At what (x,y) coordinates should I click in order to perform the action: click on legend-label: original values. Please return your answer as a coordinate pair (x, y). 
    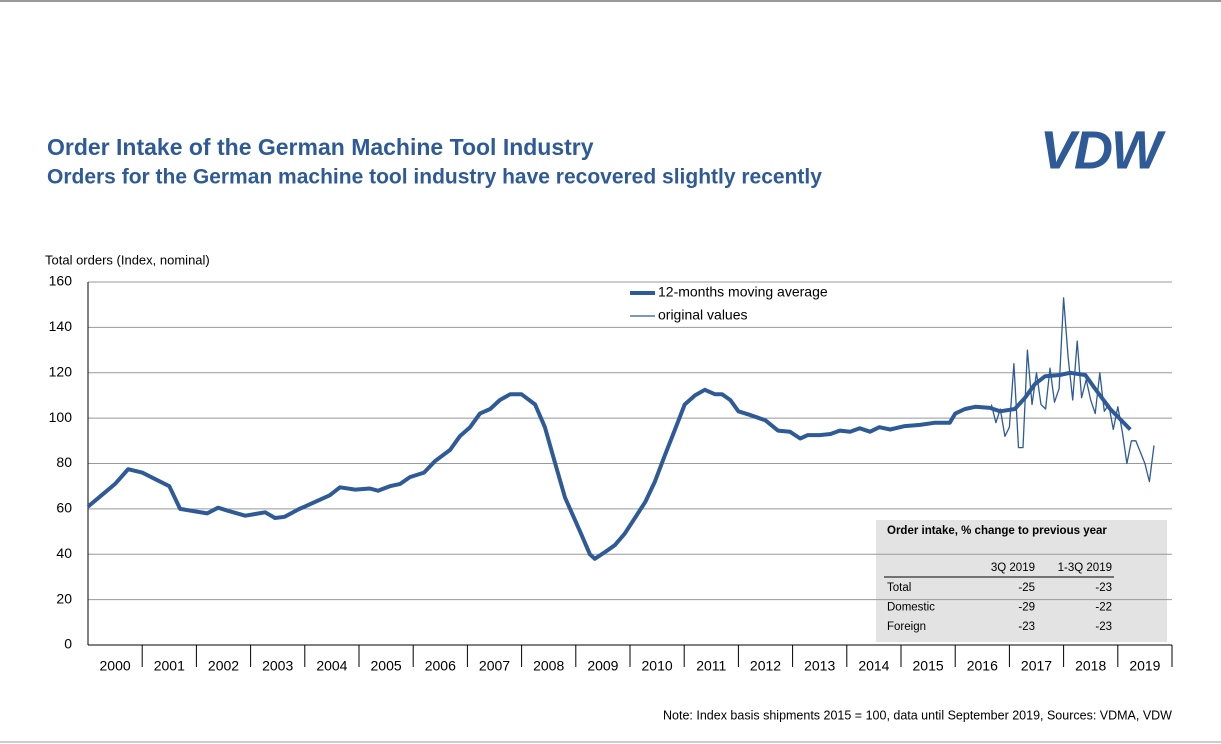
    Looking at the image, I should click on (703, 315).